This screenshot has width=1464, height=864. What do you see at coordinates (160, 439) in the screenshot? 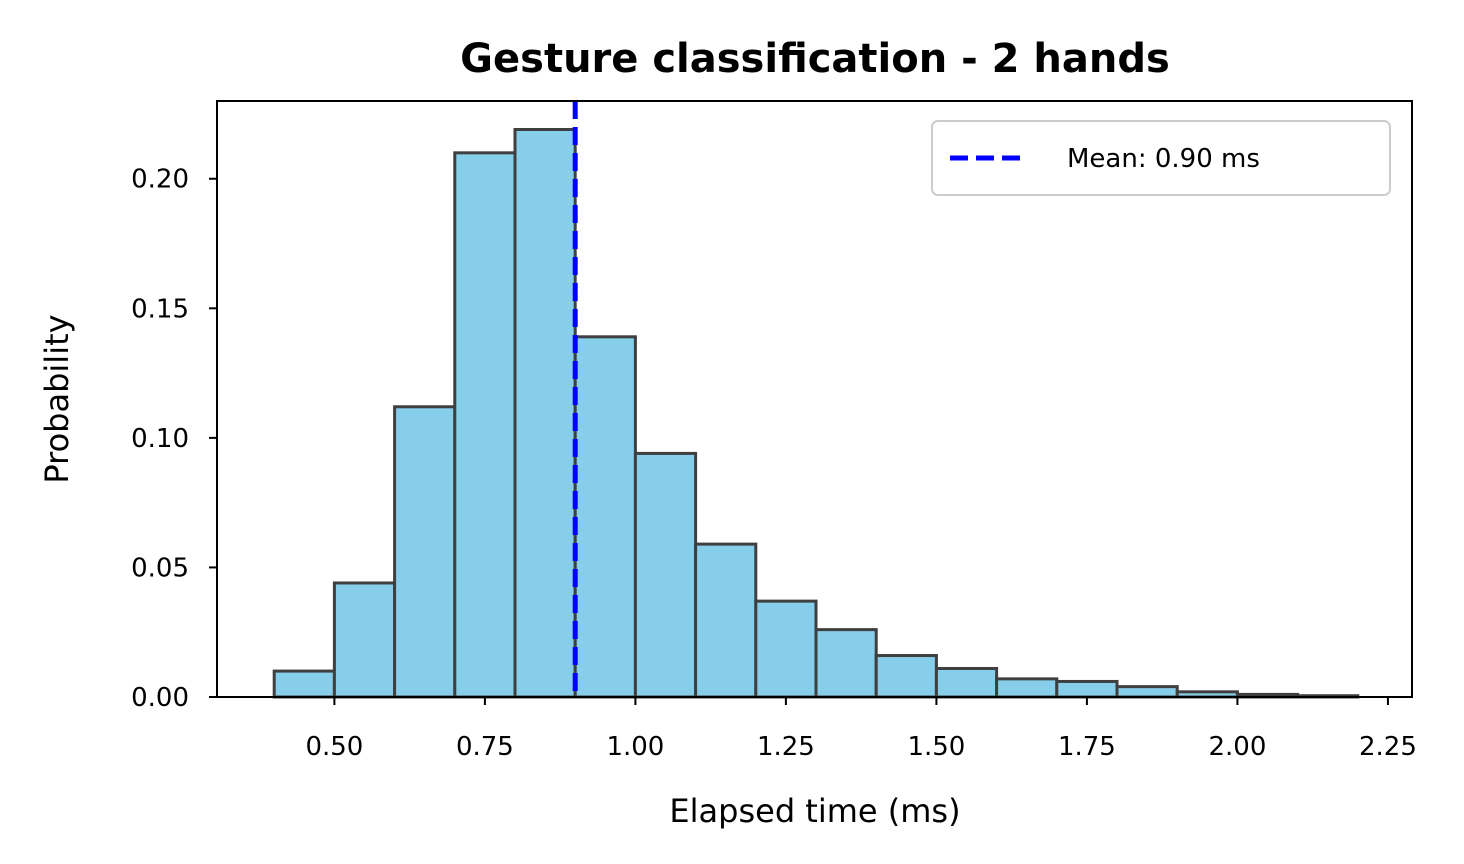
I see `y-tick-label-2: 0.10` at bounding box center [160, 439].